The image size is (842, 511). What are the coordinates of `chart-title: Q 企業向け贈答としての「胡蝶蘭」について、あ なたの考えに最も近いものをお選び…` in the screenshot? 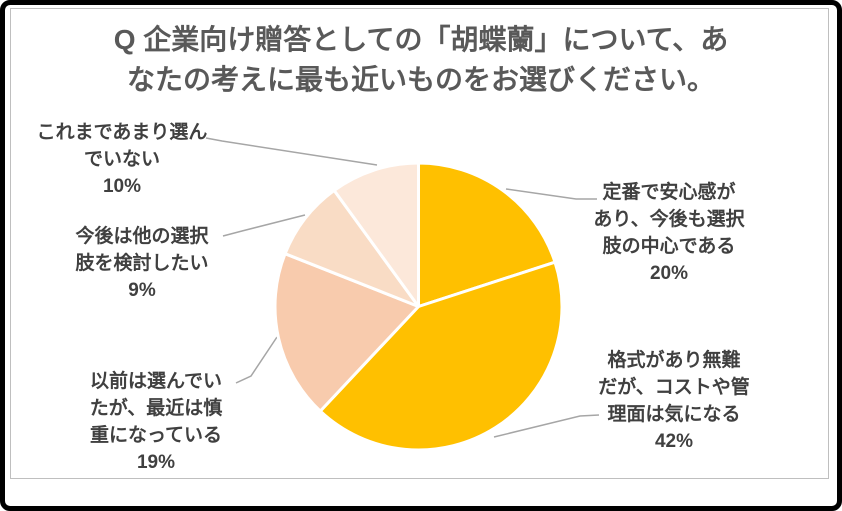 It's located at (421, 59).